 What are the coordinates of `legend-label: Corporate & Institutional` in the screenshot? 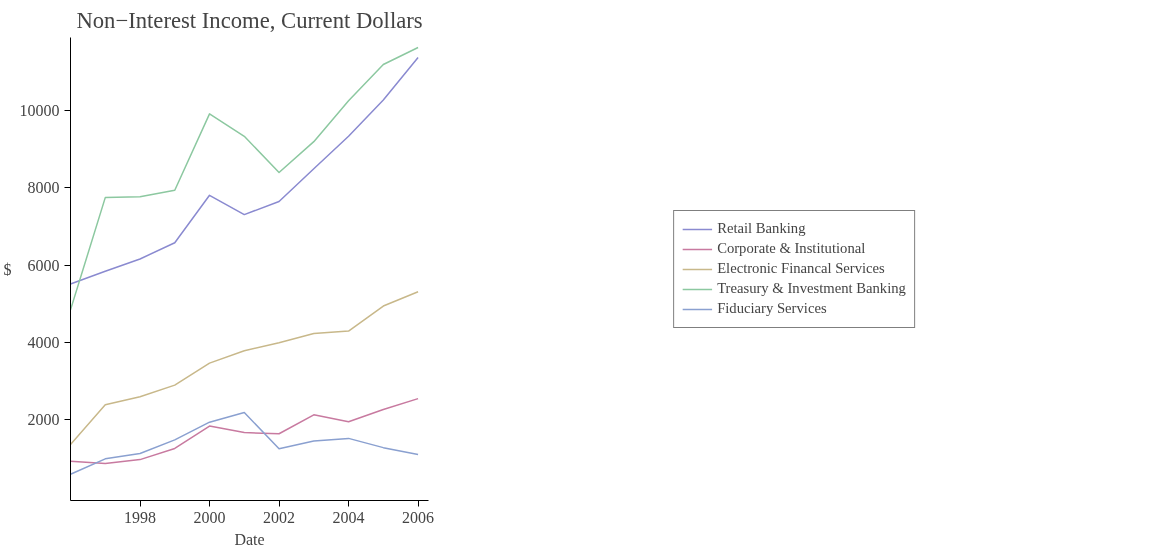 It's located at (791, 248).